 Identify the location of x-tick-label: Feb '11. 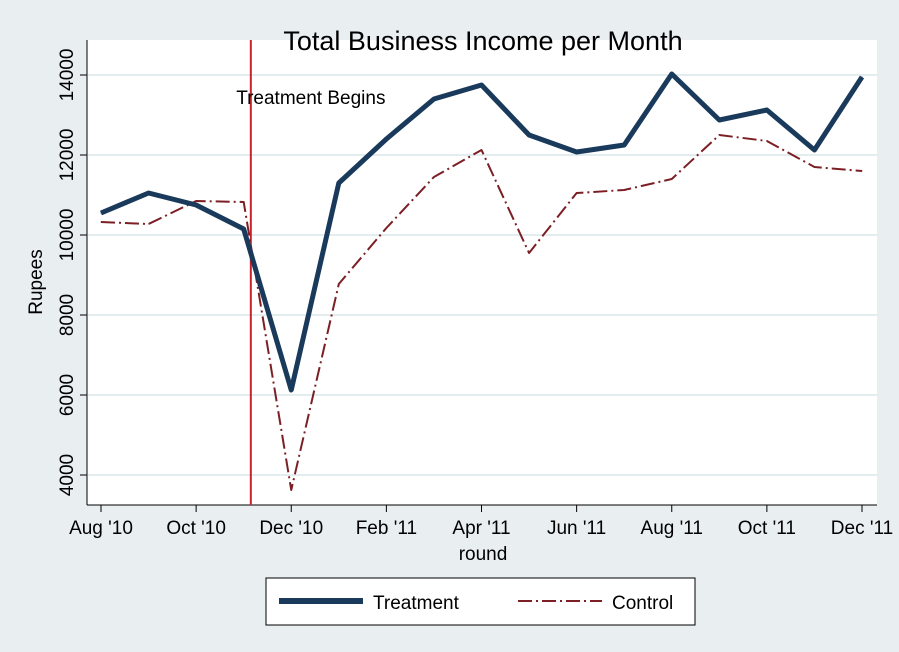
(386, 528).